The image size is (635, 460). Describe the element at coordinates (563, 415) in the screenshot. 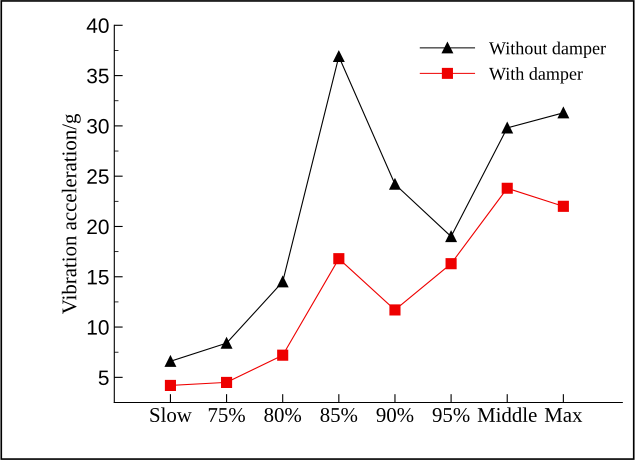

I see `x-tick-label: Max` at that location.